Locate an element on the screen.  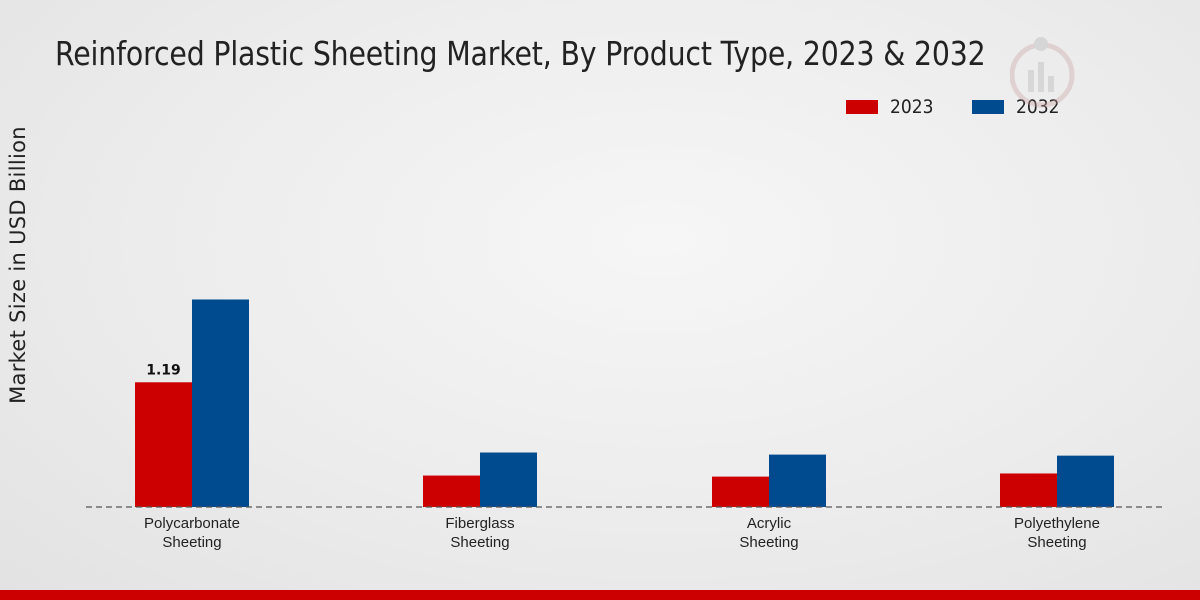
legend-item-2023: 2023 is located at coordinates (892, 107).